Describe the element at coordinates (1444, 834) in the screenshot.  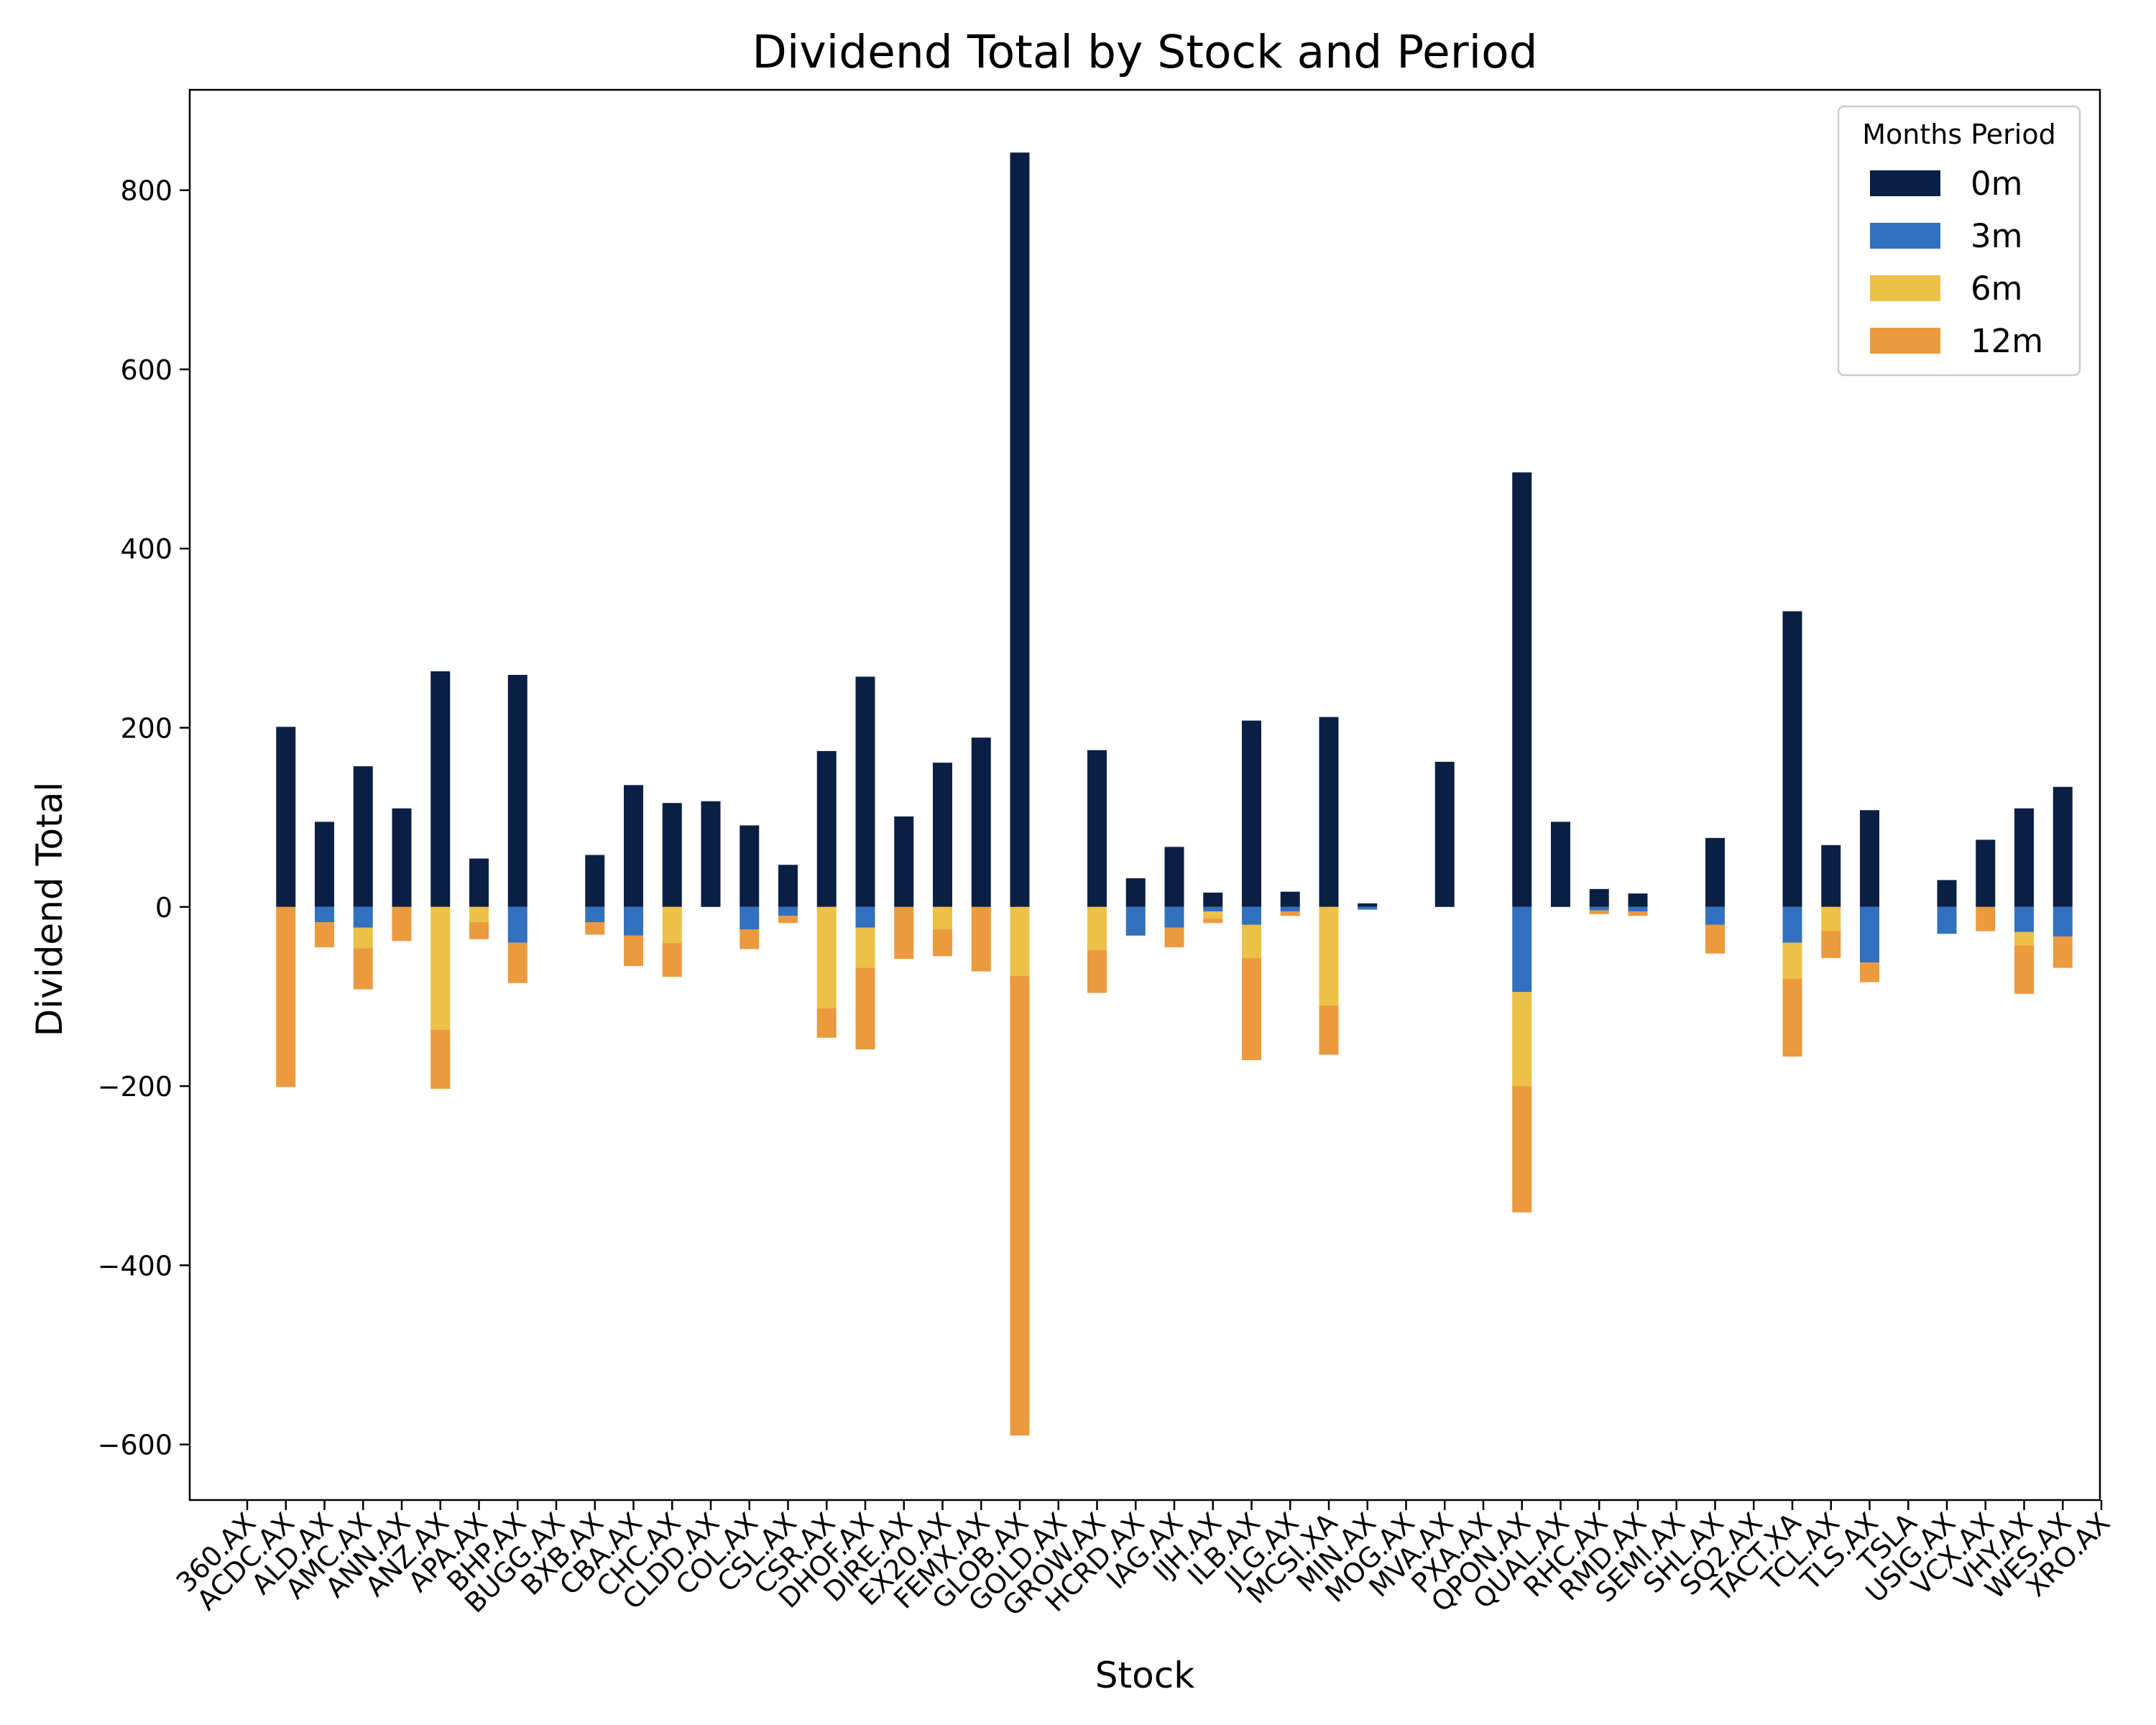
I see `bar-0m-MVA.AX` at that location.